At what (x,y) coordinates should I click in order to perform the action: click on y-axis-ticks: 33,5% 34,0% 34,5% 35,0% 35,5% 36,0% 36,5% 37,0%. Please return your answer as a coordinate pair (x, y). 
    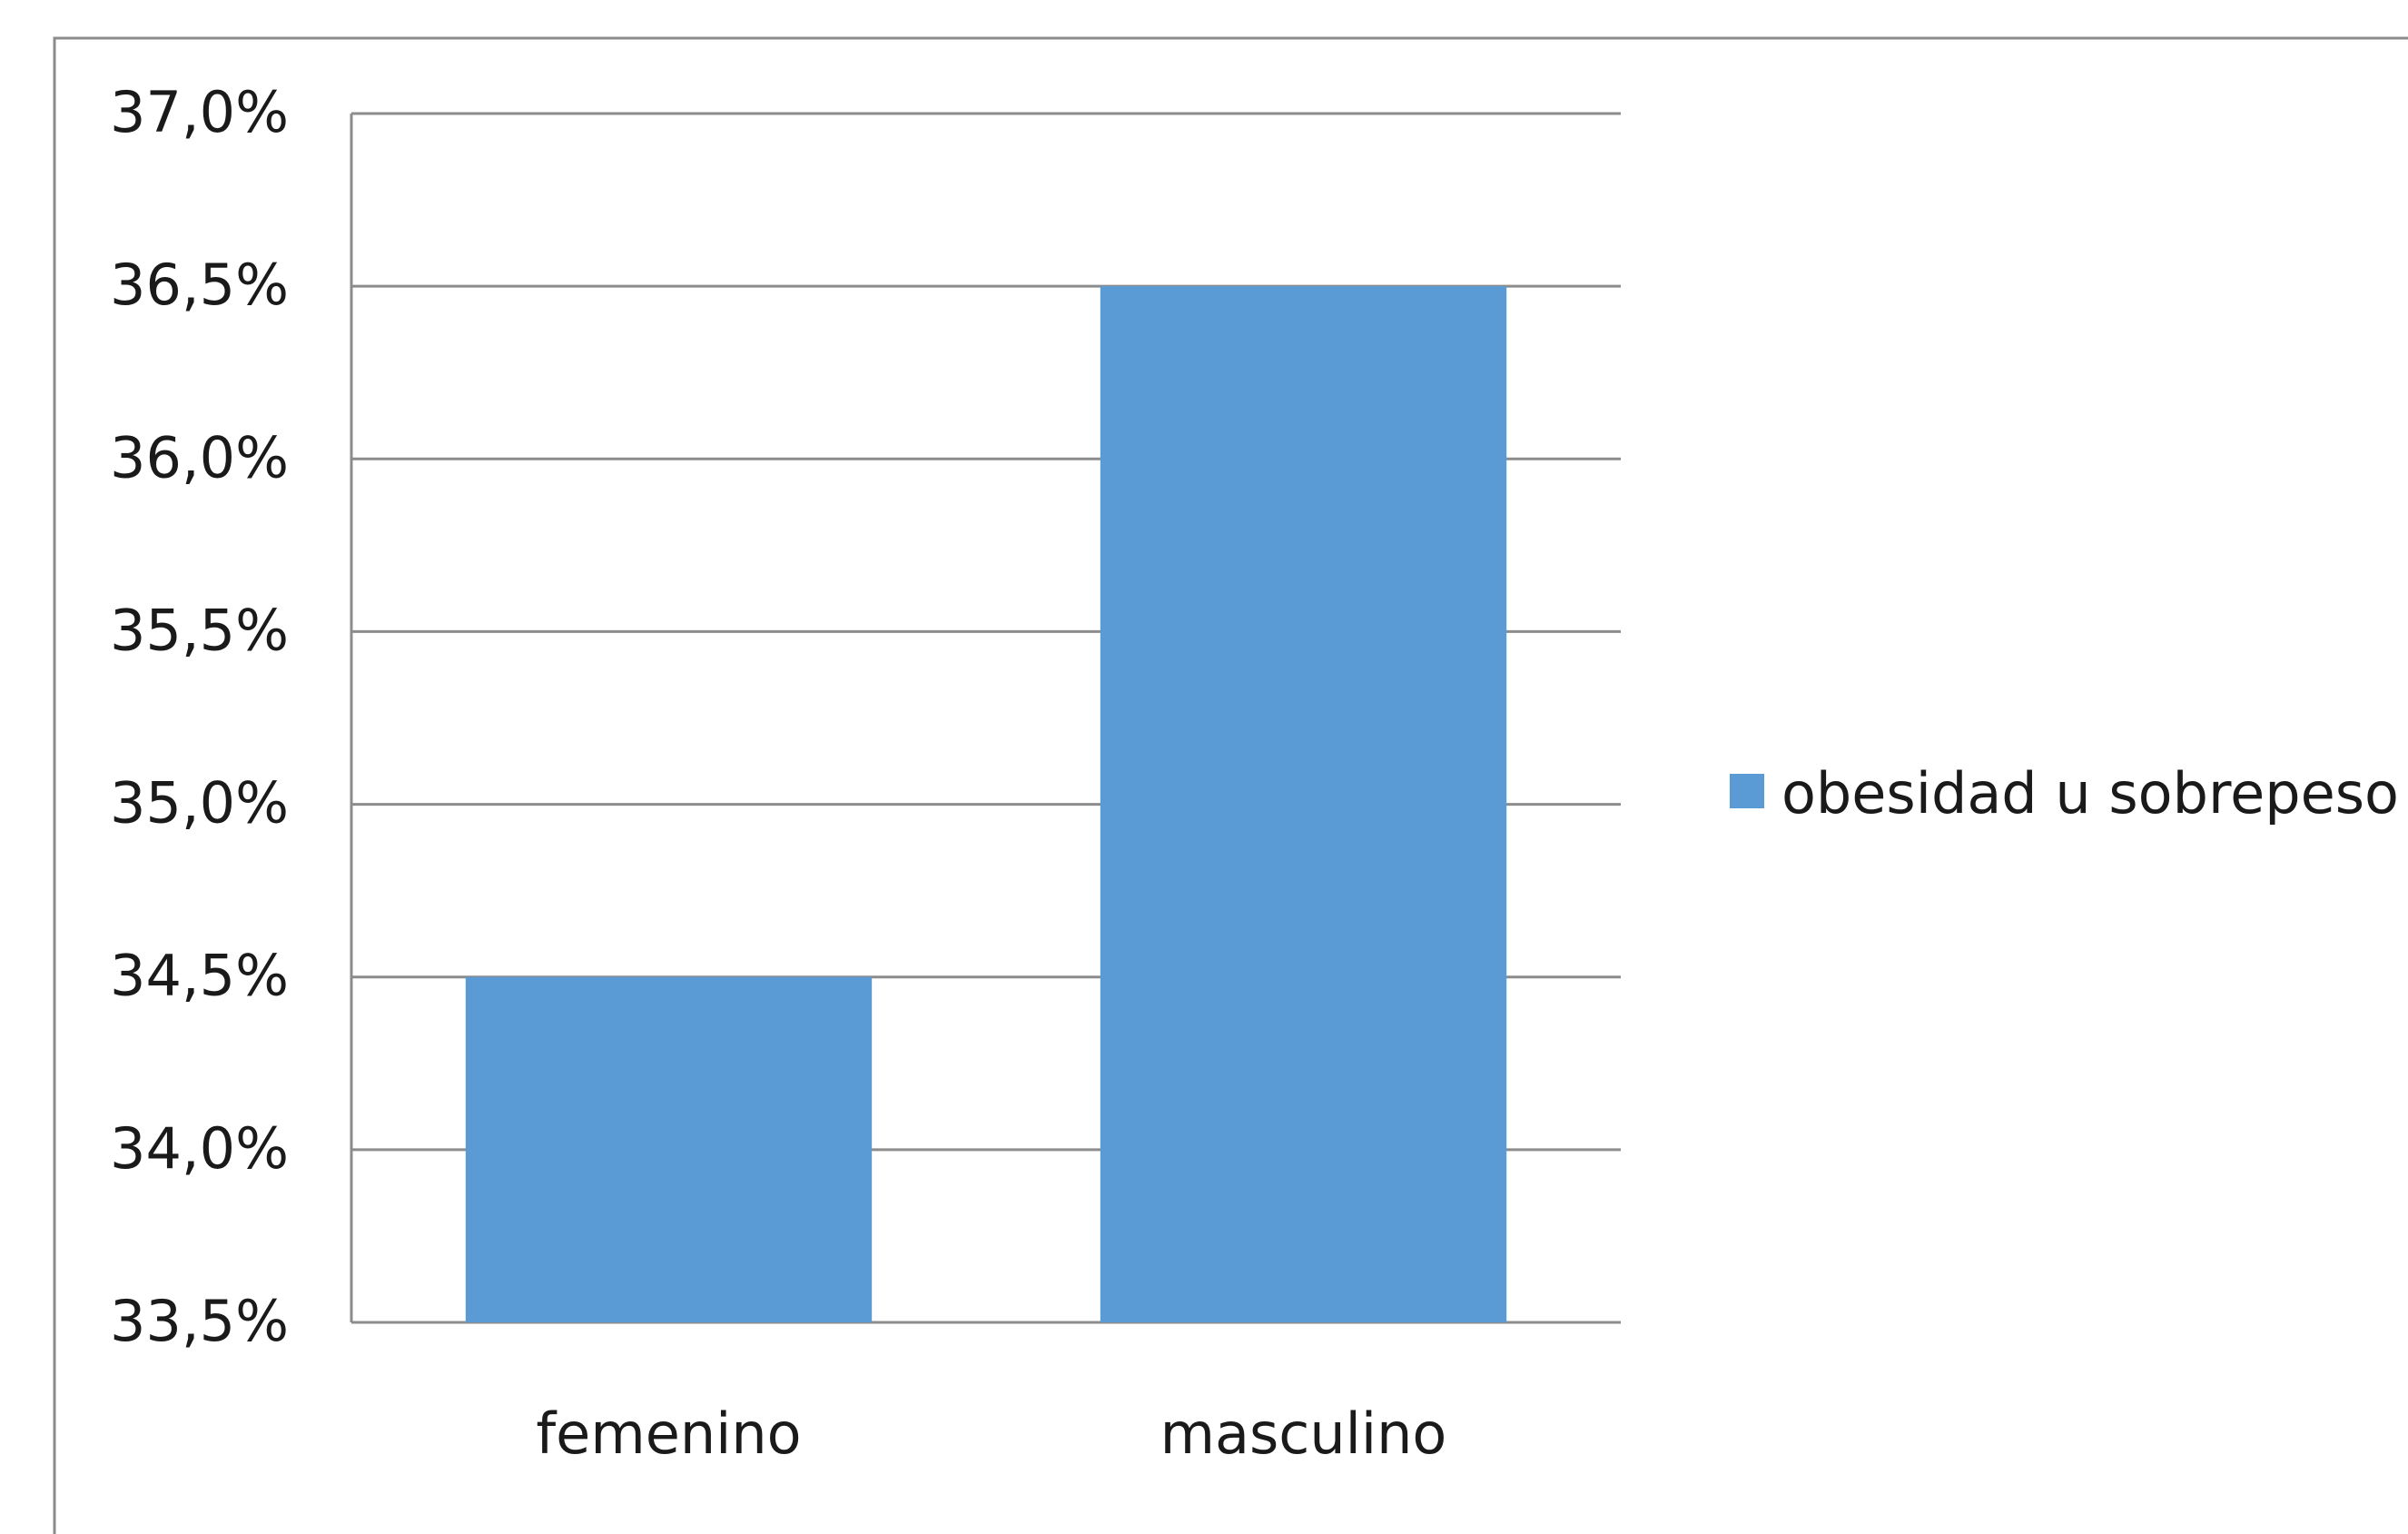
    Looking at the image, I should click on (199, 716).